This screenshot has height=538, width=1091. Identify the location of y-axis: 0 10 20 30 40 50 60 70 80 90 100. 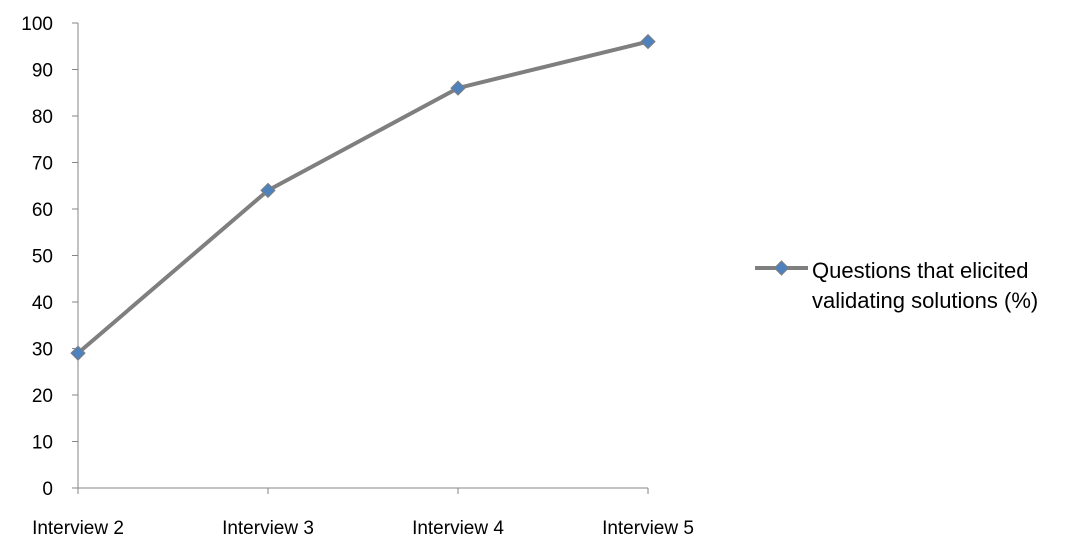
(50, 257).